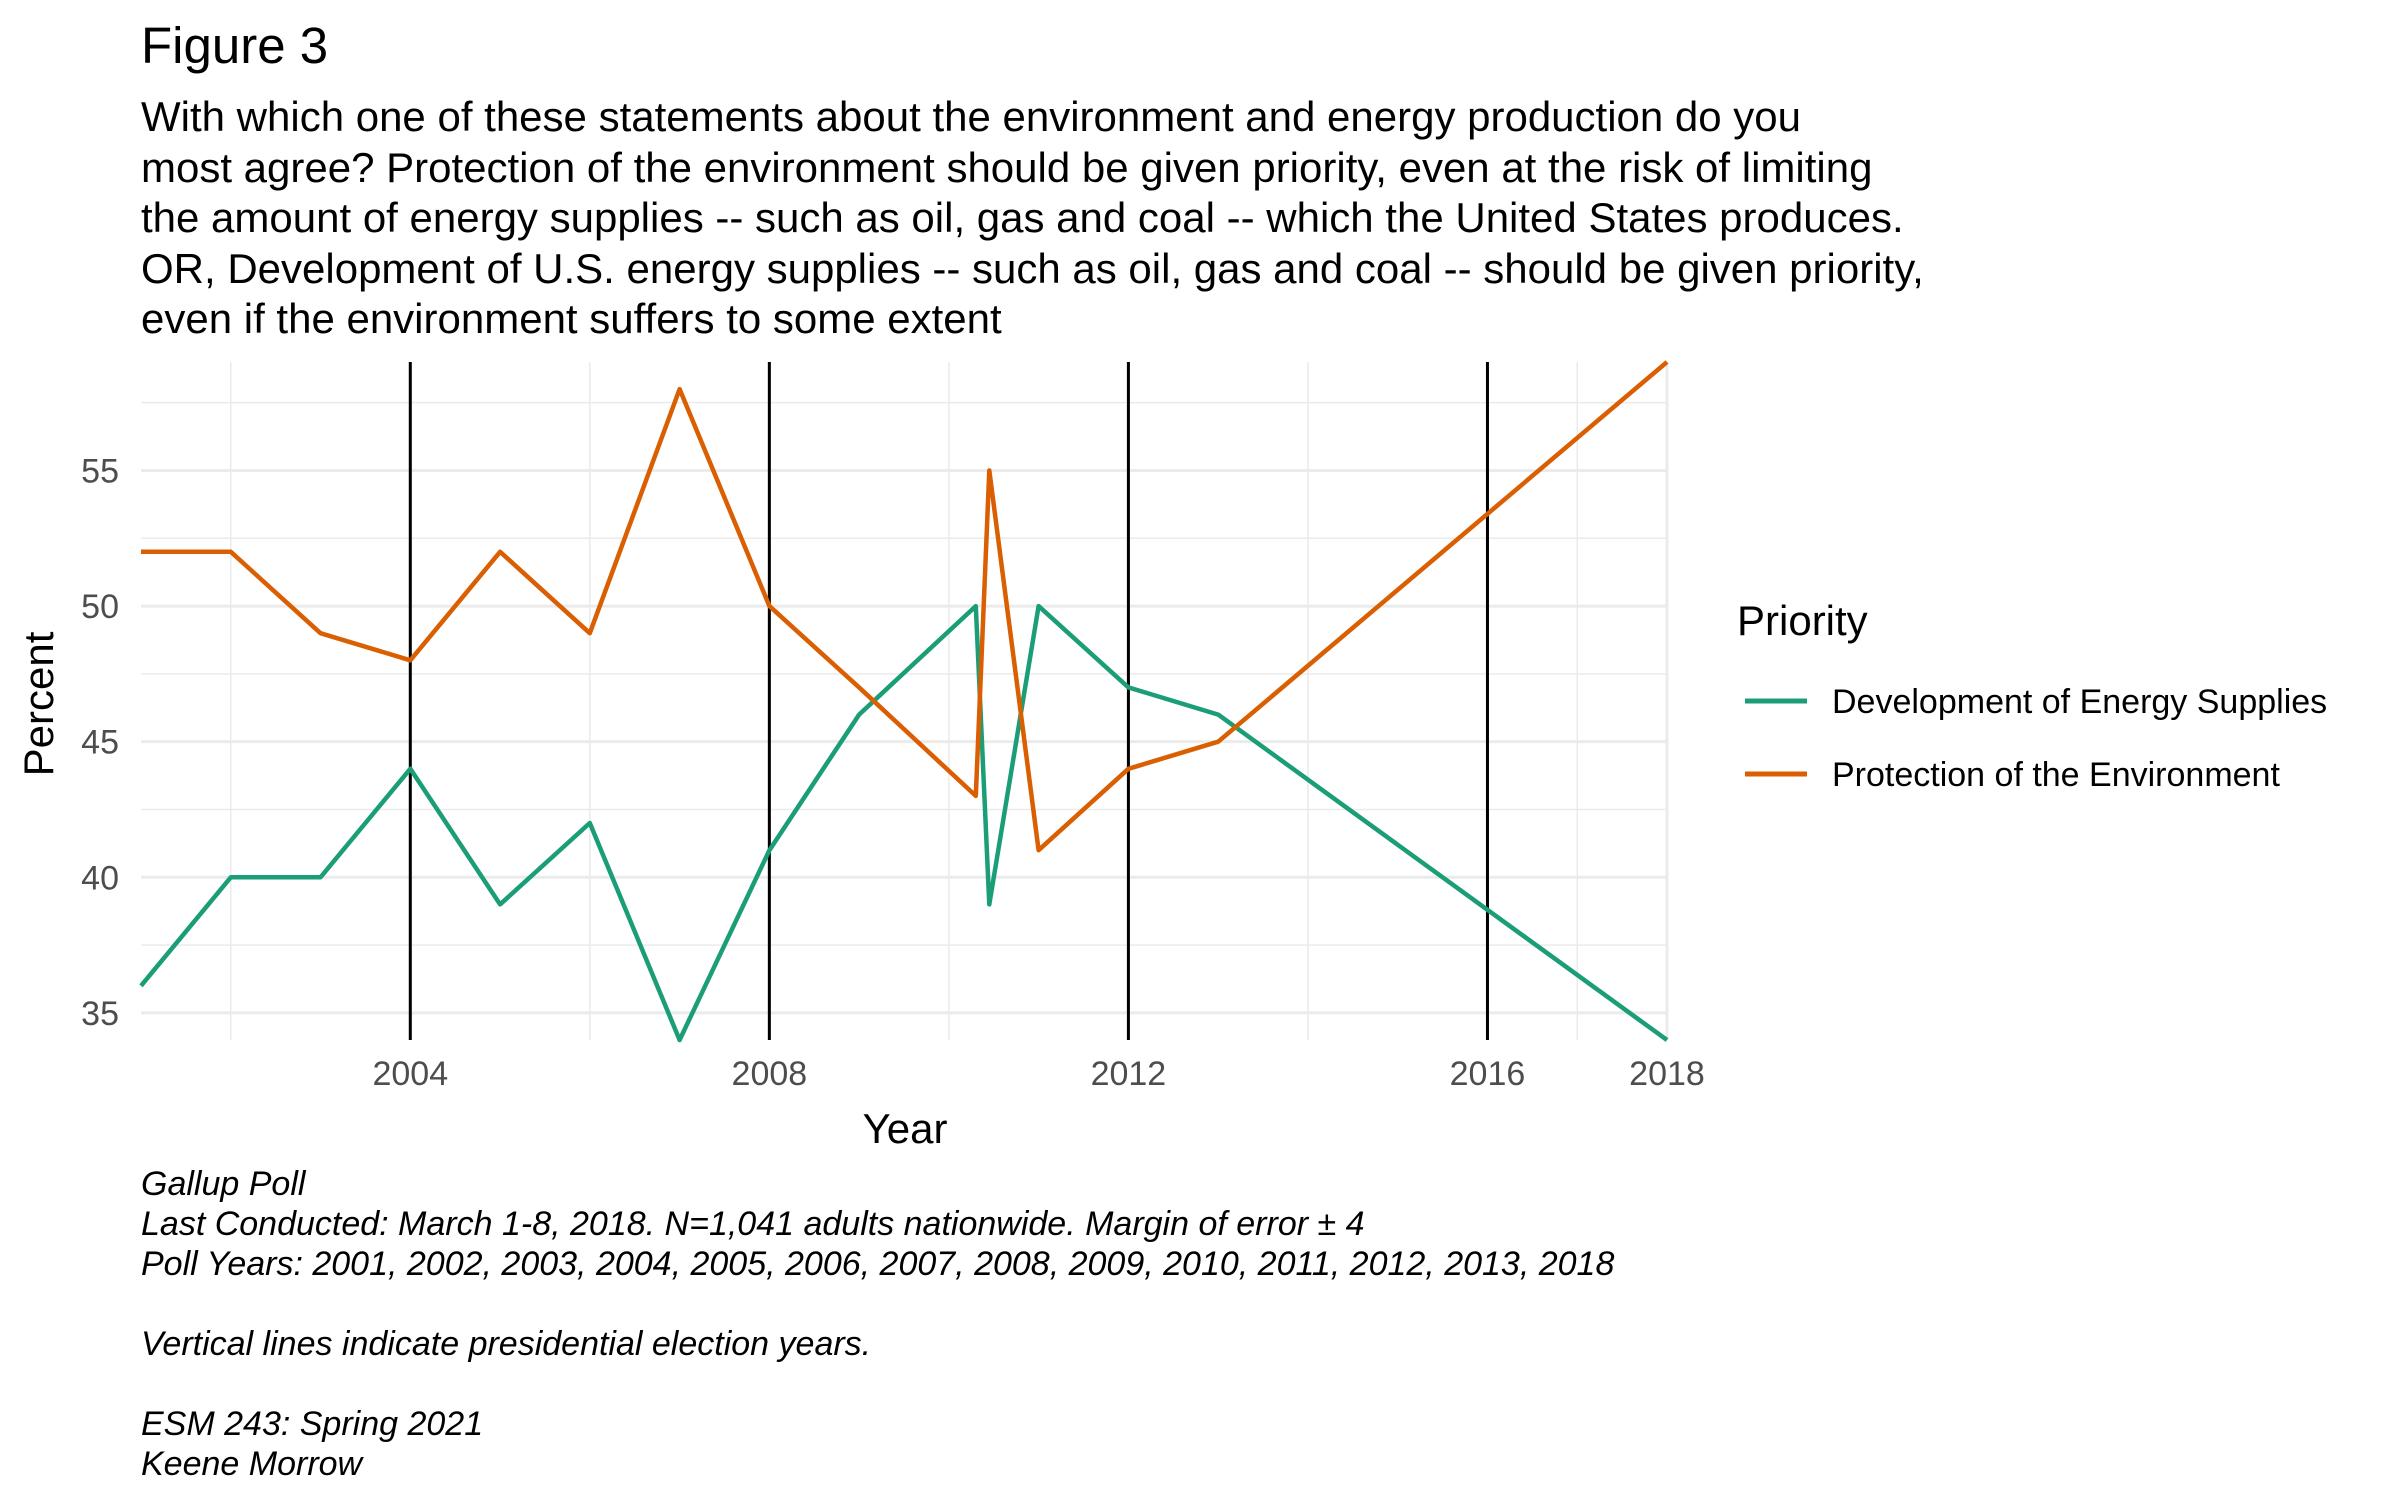 The image size is (2400, 1500). Describe the element at coordinates (100, 878) in the screenshot. I see `y-tick-label: 40` at that location.